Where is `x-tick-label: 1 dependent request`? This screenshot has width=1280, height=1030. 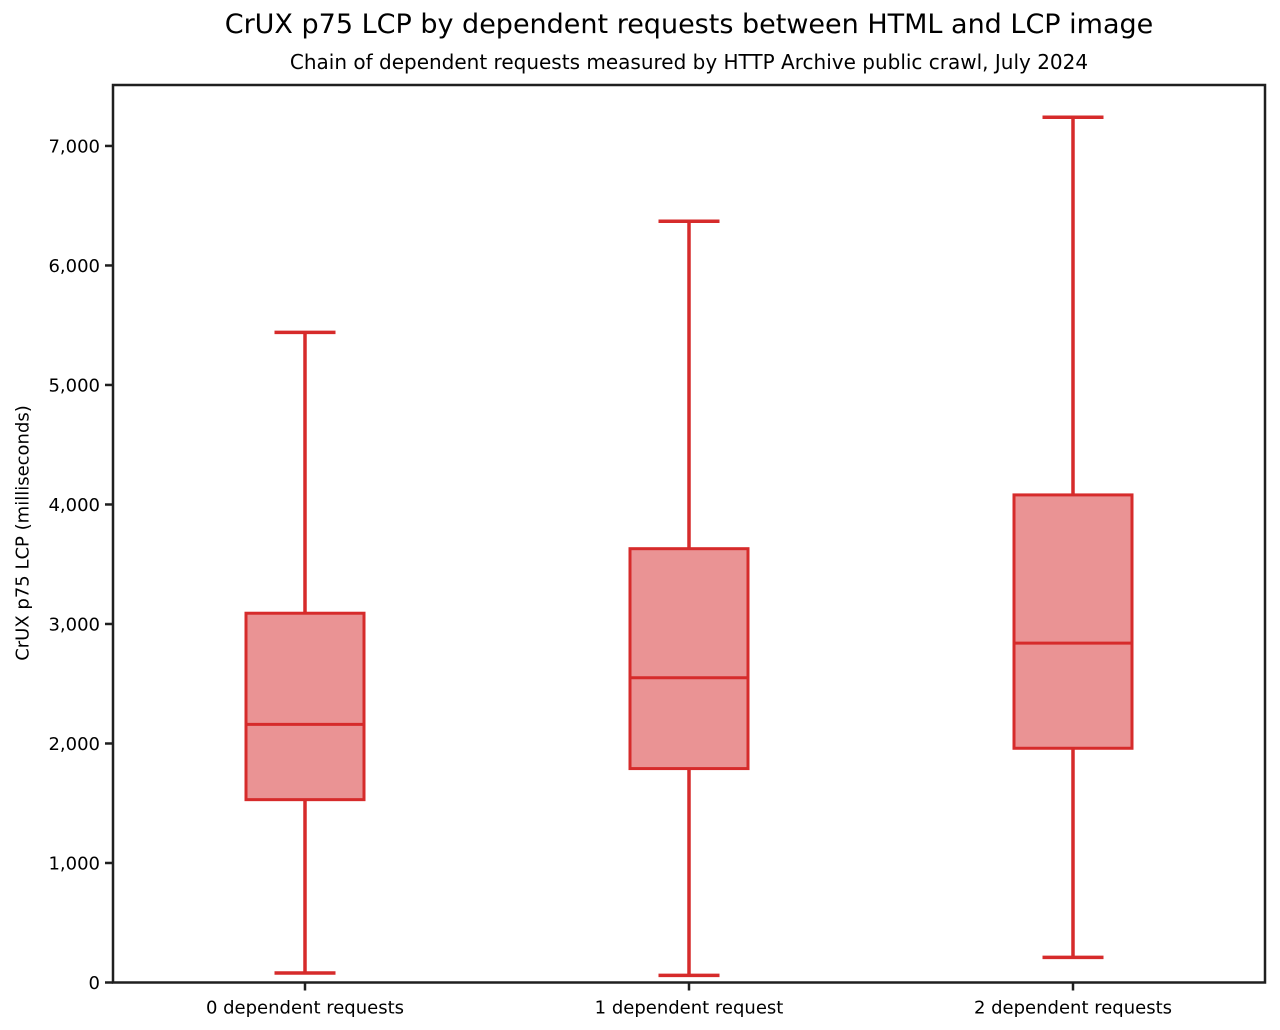
x-tick-label: 1 dependent request is located at coordinates (689, 1008).